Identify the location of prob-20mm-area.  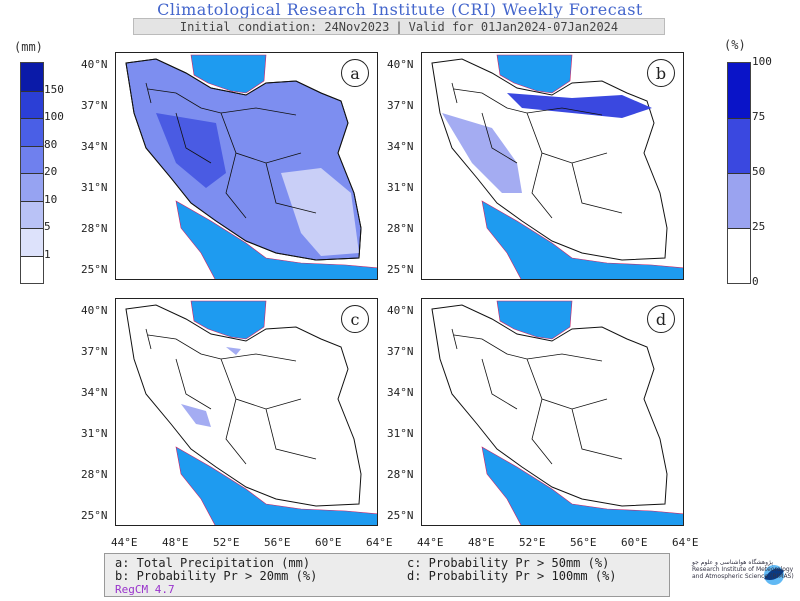
(482, 153).